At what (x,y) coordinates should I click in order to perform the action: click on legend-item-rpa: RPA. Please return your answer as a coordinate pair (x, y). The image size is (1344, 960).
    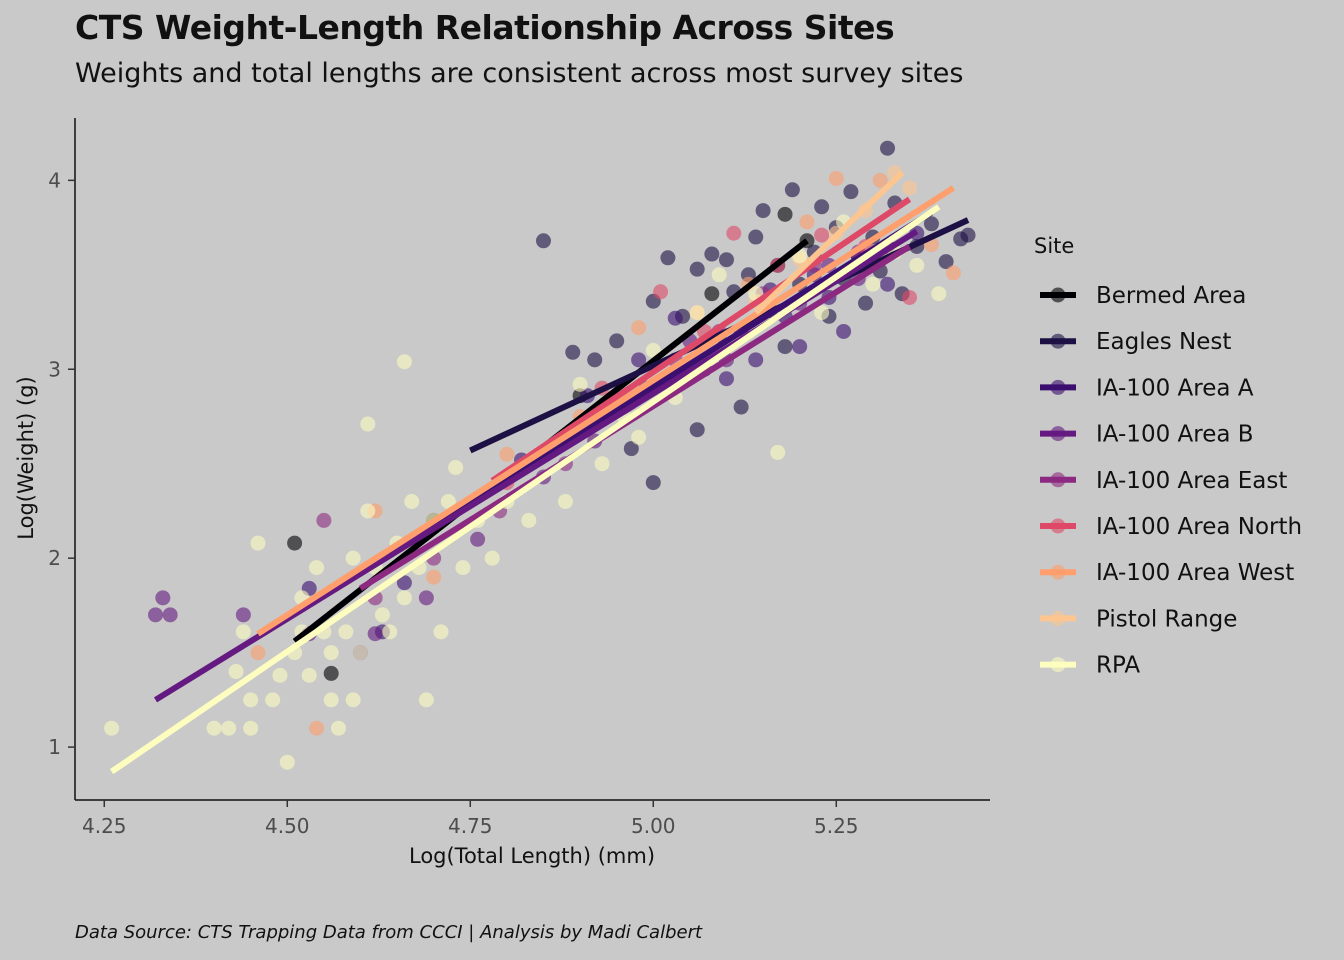
    Looking at the image, I should click on (1090, 666).